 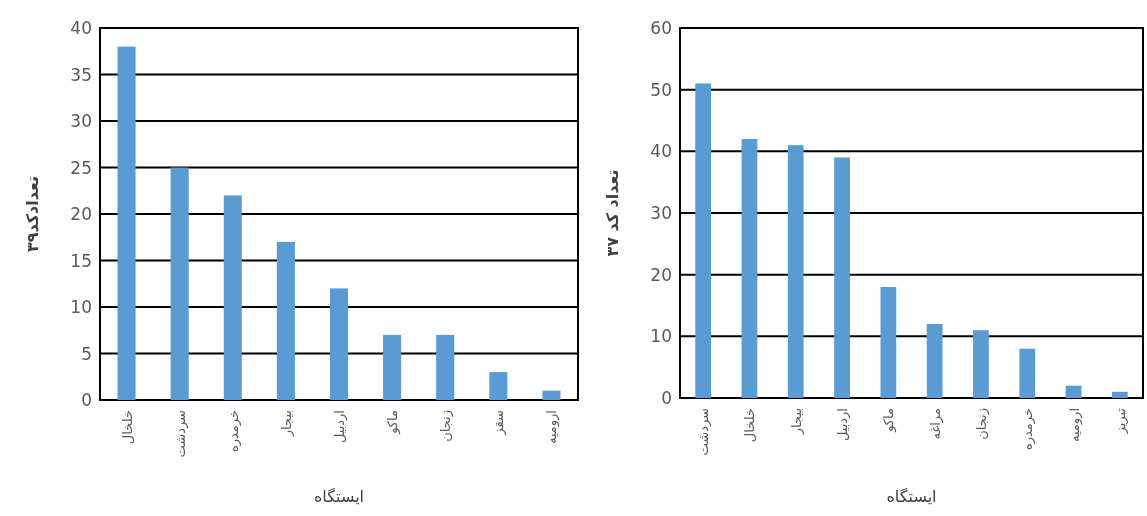 I want to click on y-axis-title: تعداد کد ۳۷, so click(x=612, y=213).